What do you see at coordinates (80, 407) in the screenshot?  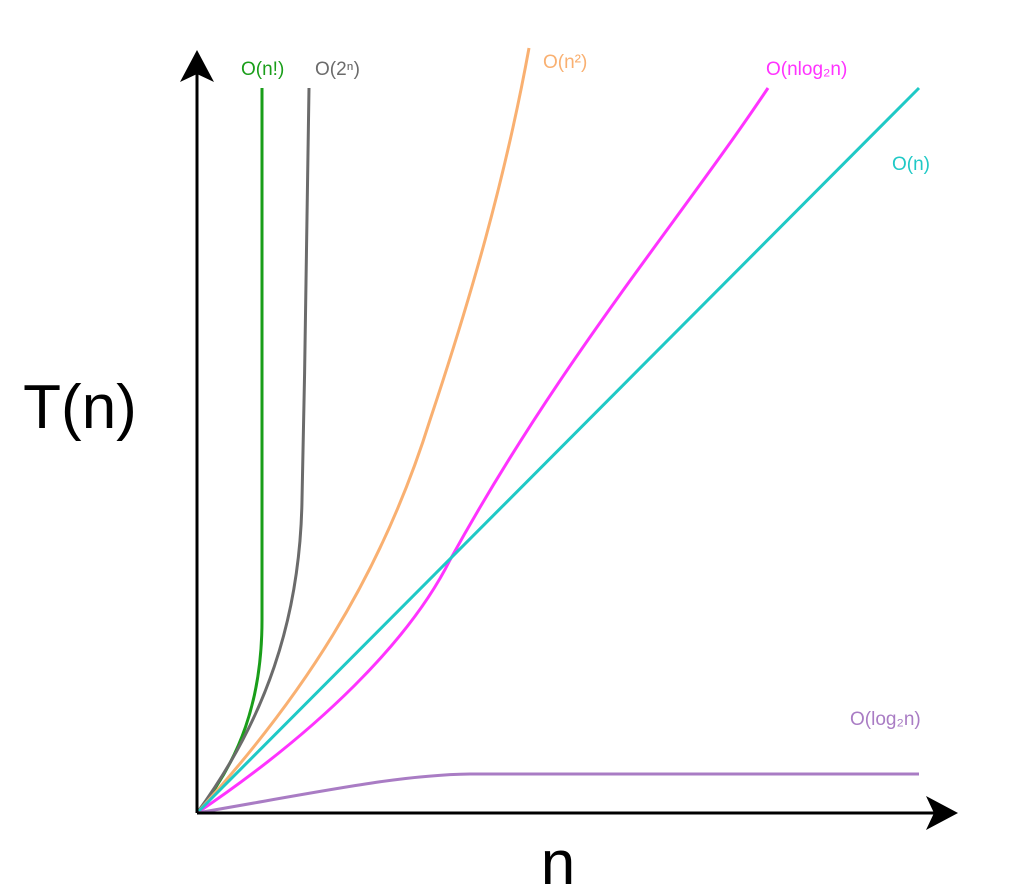 I see `y-axis-title: T(n)` at bounding box center [80, 407].